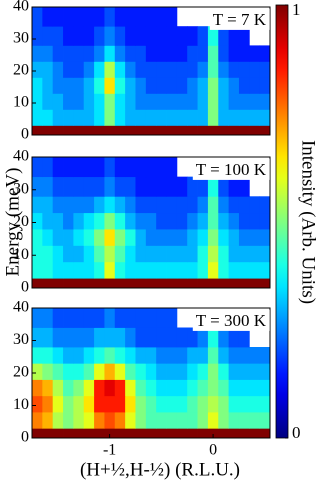 This screenshot has width=323, height=492. I want to click on annotation-box, so click(239, 19).